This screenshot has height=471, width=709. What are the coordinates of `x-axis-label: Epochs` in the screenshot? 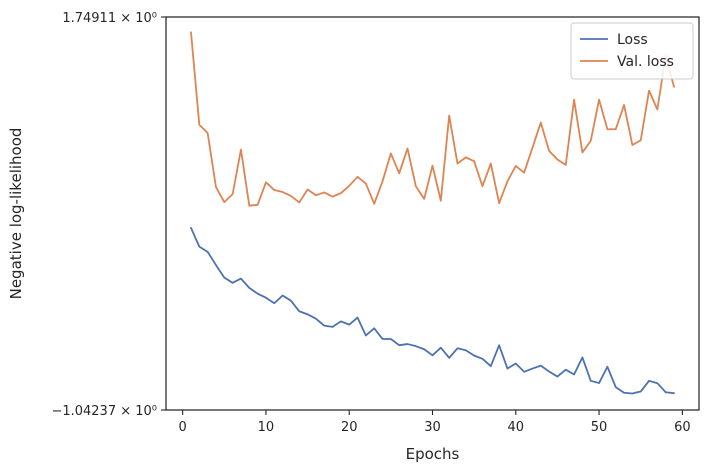 It's located at (433, 454).